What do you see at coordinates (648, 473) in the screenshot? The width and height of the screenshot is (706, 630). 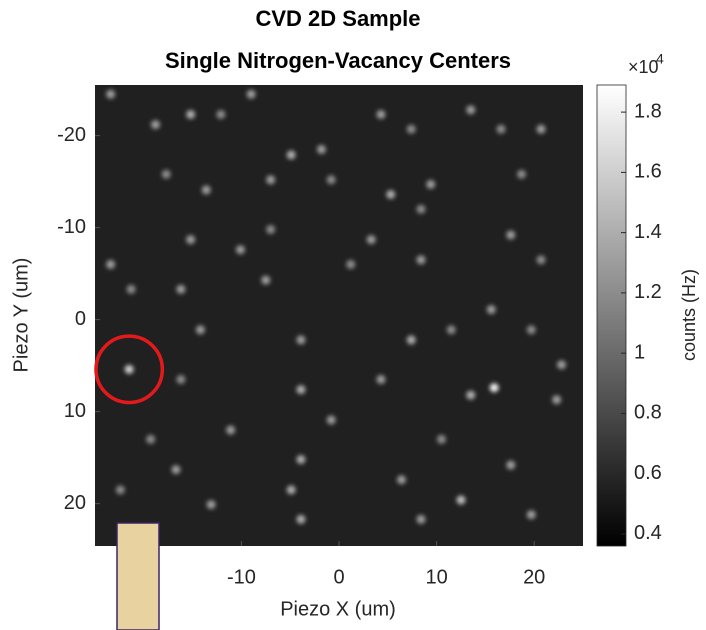 I see `colorbar-tick-label: 0.6` at bounding box center [648, 473].